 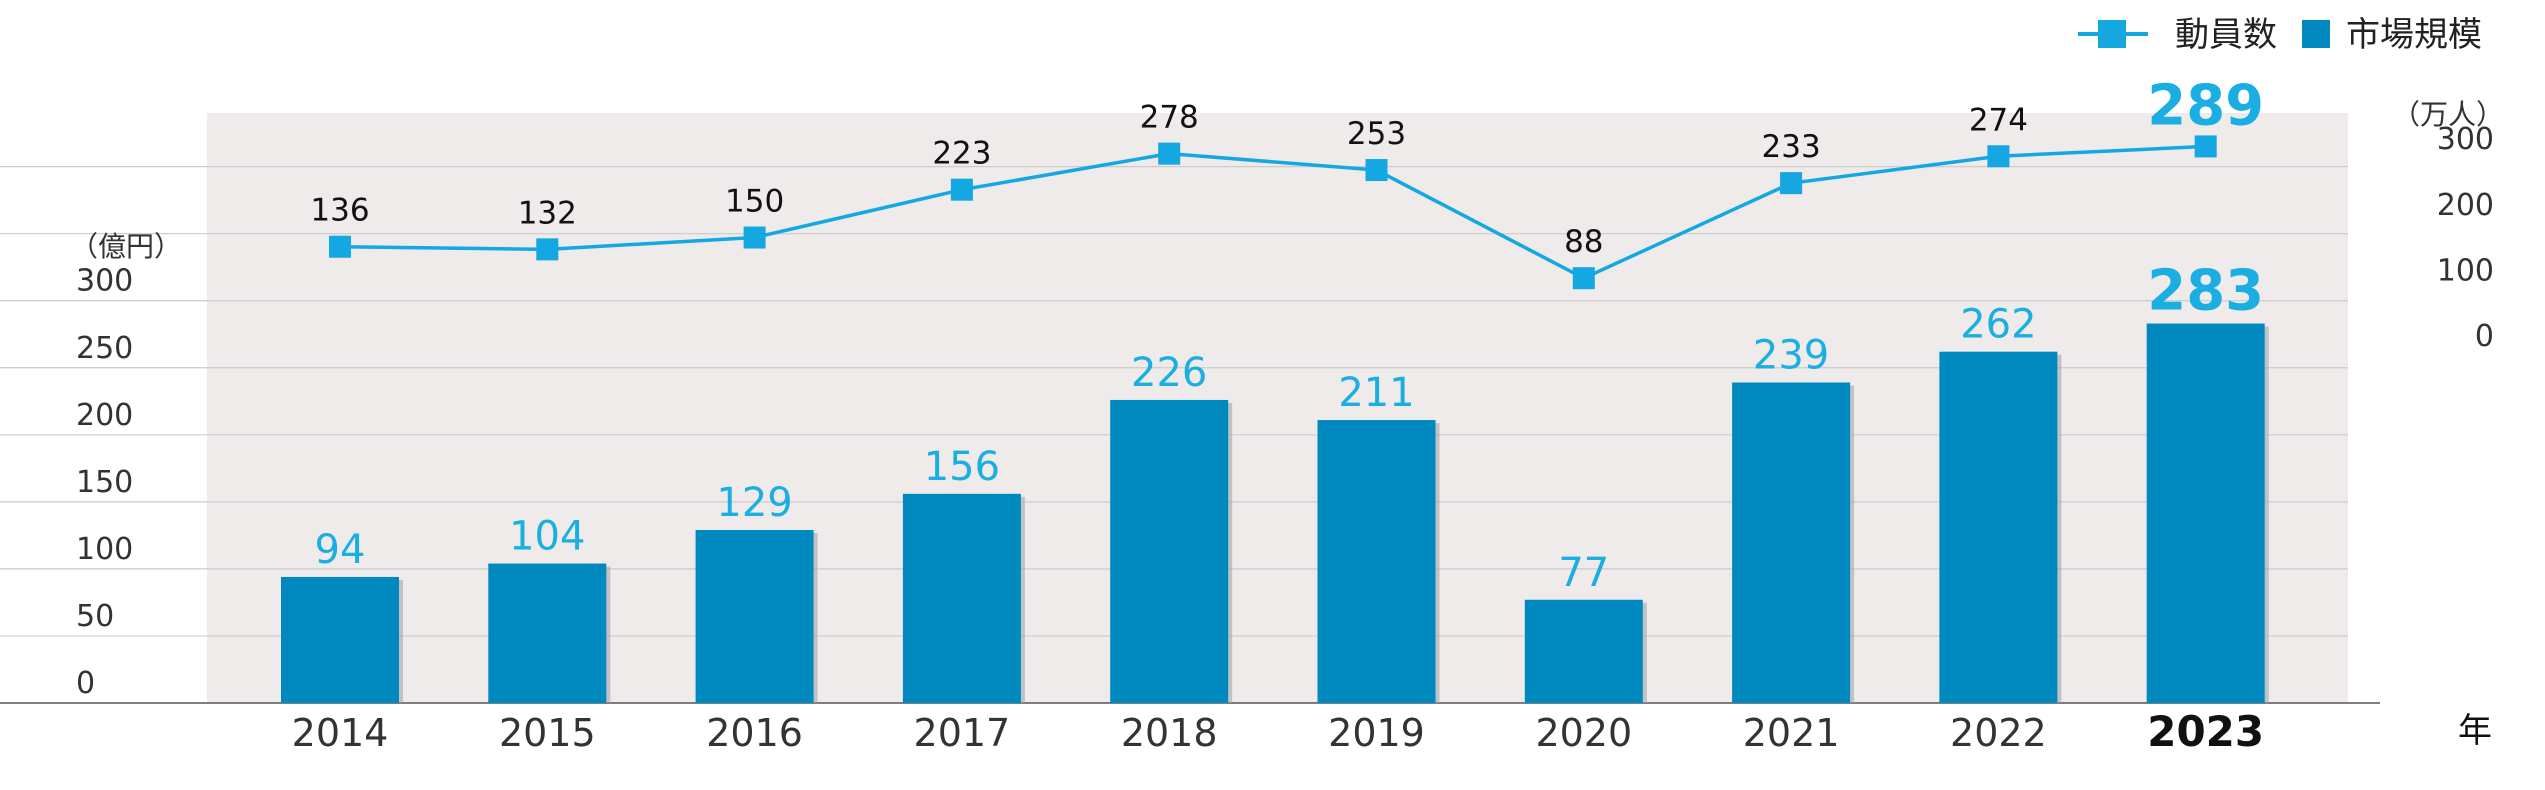 I want to click on x-tick-label: 2016, so click(x=754, y=733).